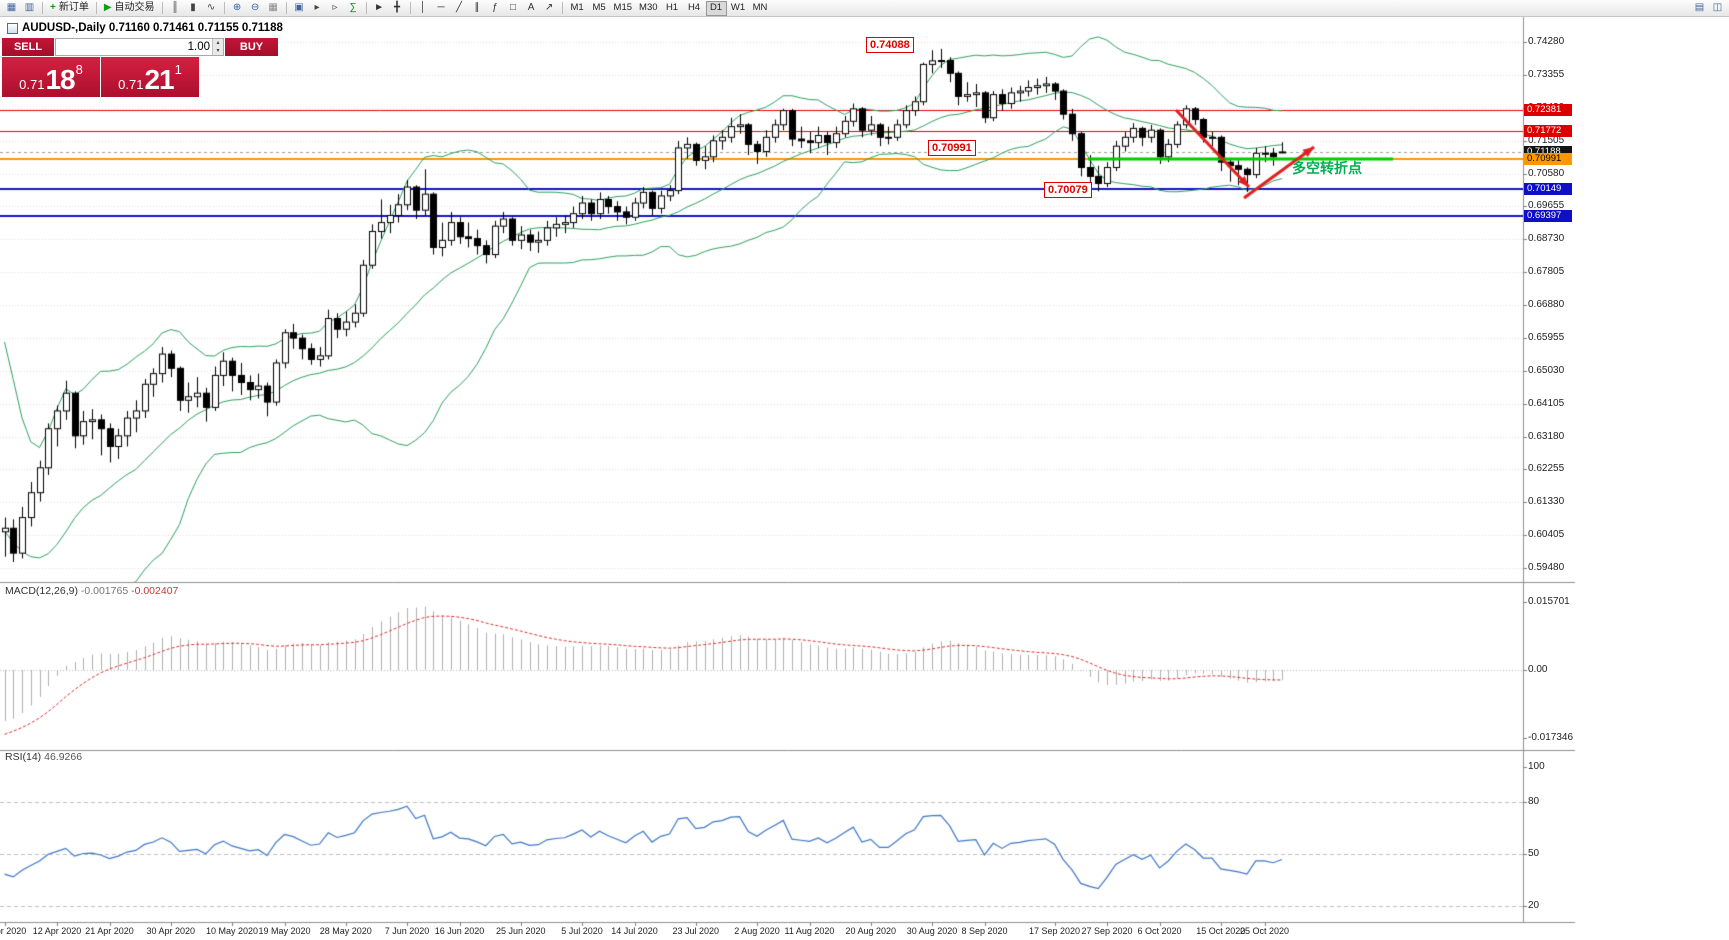  What do you see at coordinates (1054, 931) in the screenshot?
I see `date-axis-label: 17 Sep 2020` at bounding box center [1054, 931].